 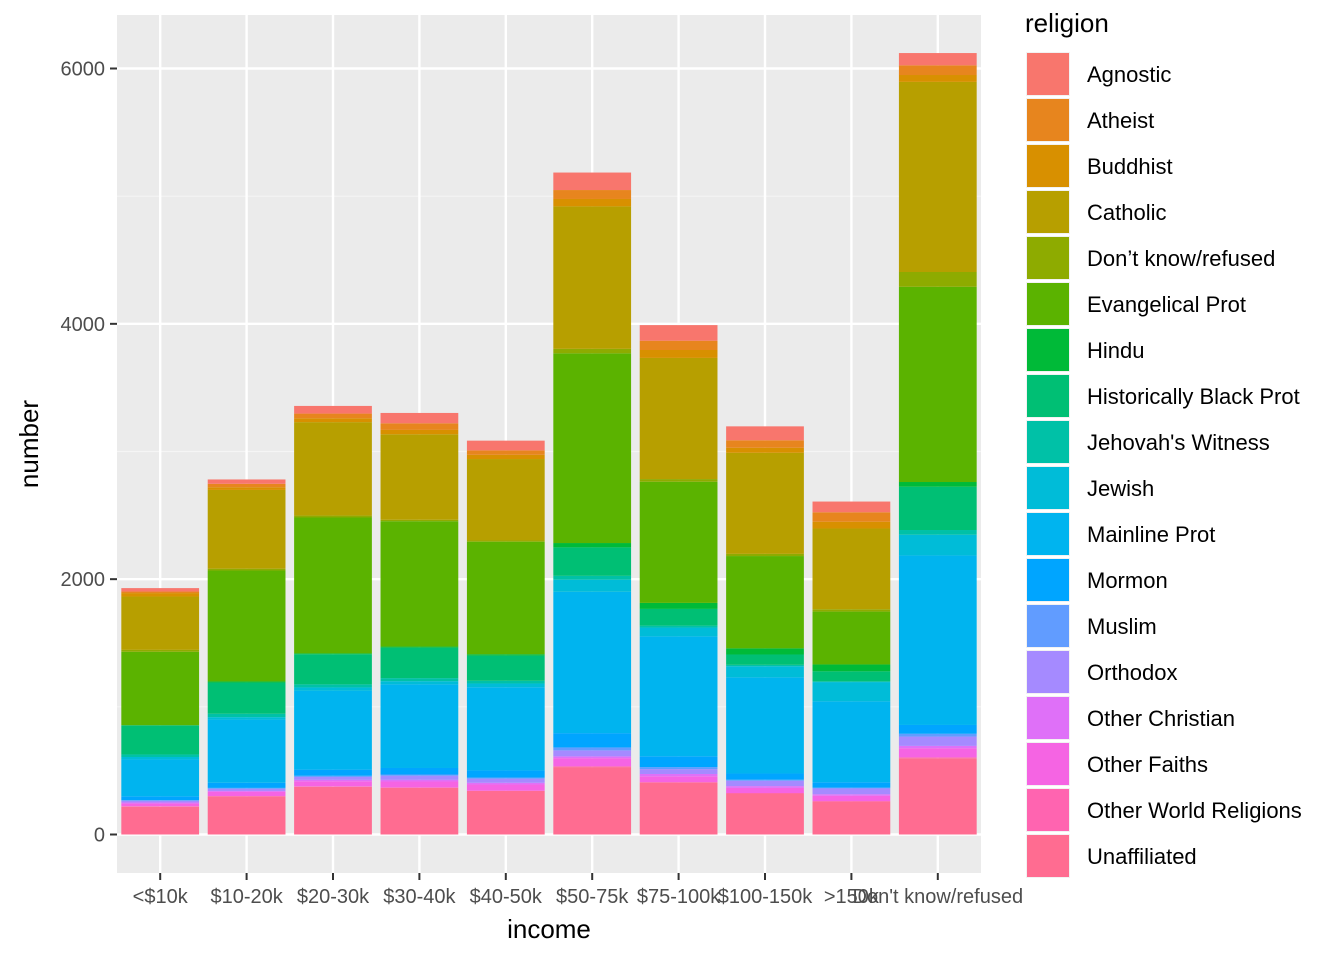 I want to click on legend-label-unaffiliated: Unaffiliated, so click(x=1142, y=856).